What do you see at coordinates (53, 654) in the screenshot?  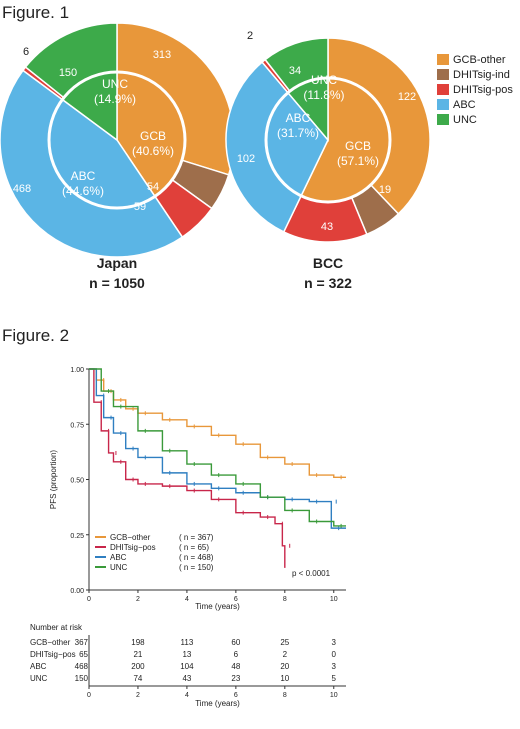 I see `risk-row-label: DHITsig−pos` at bounding box center [53, 654].